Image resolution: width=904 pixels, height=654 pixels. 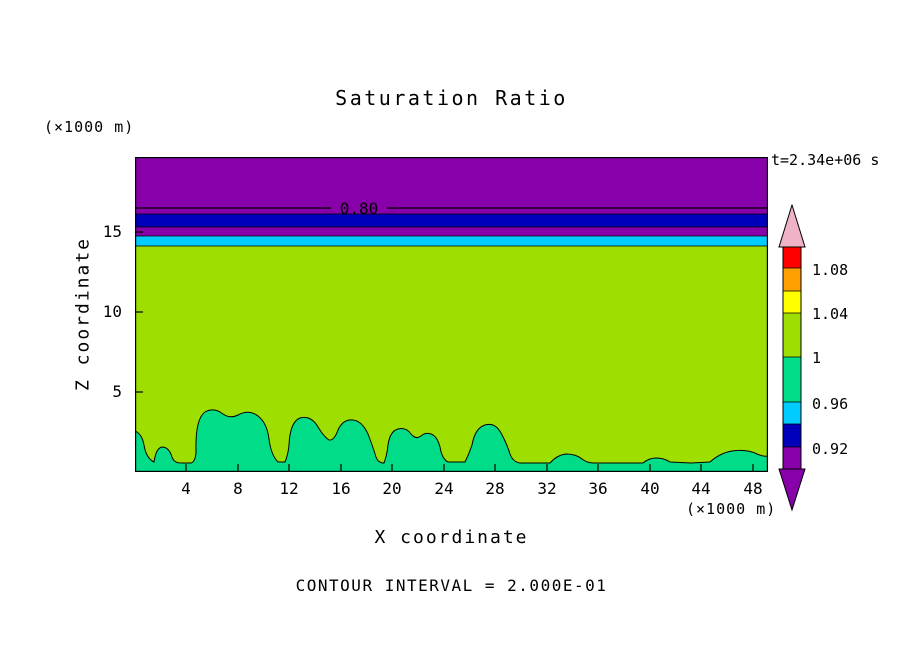 What do you see at coordinates (359, 208) in the screenshot?
I see `contour-label: 0.80` at bounding box center [359, 208].